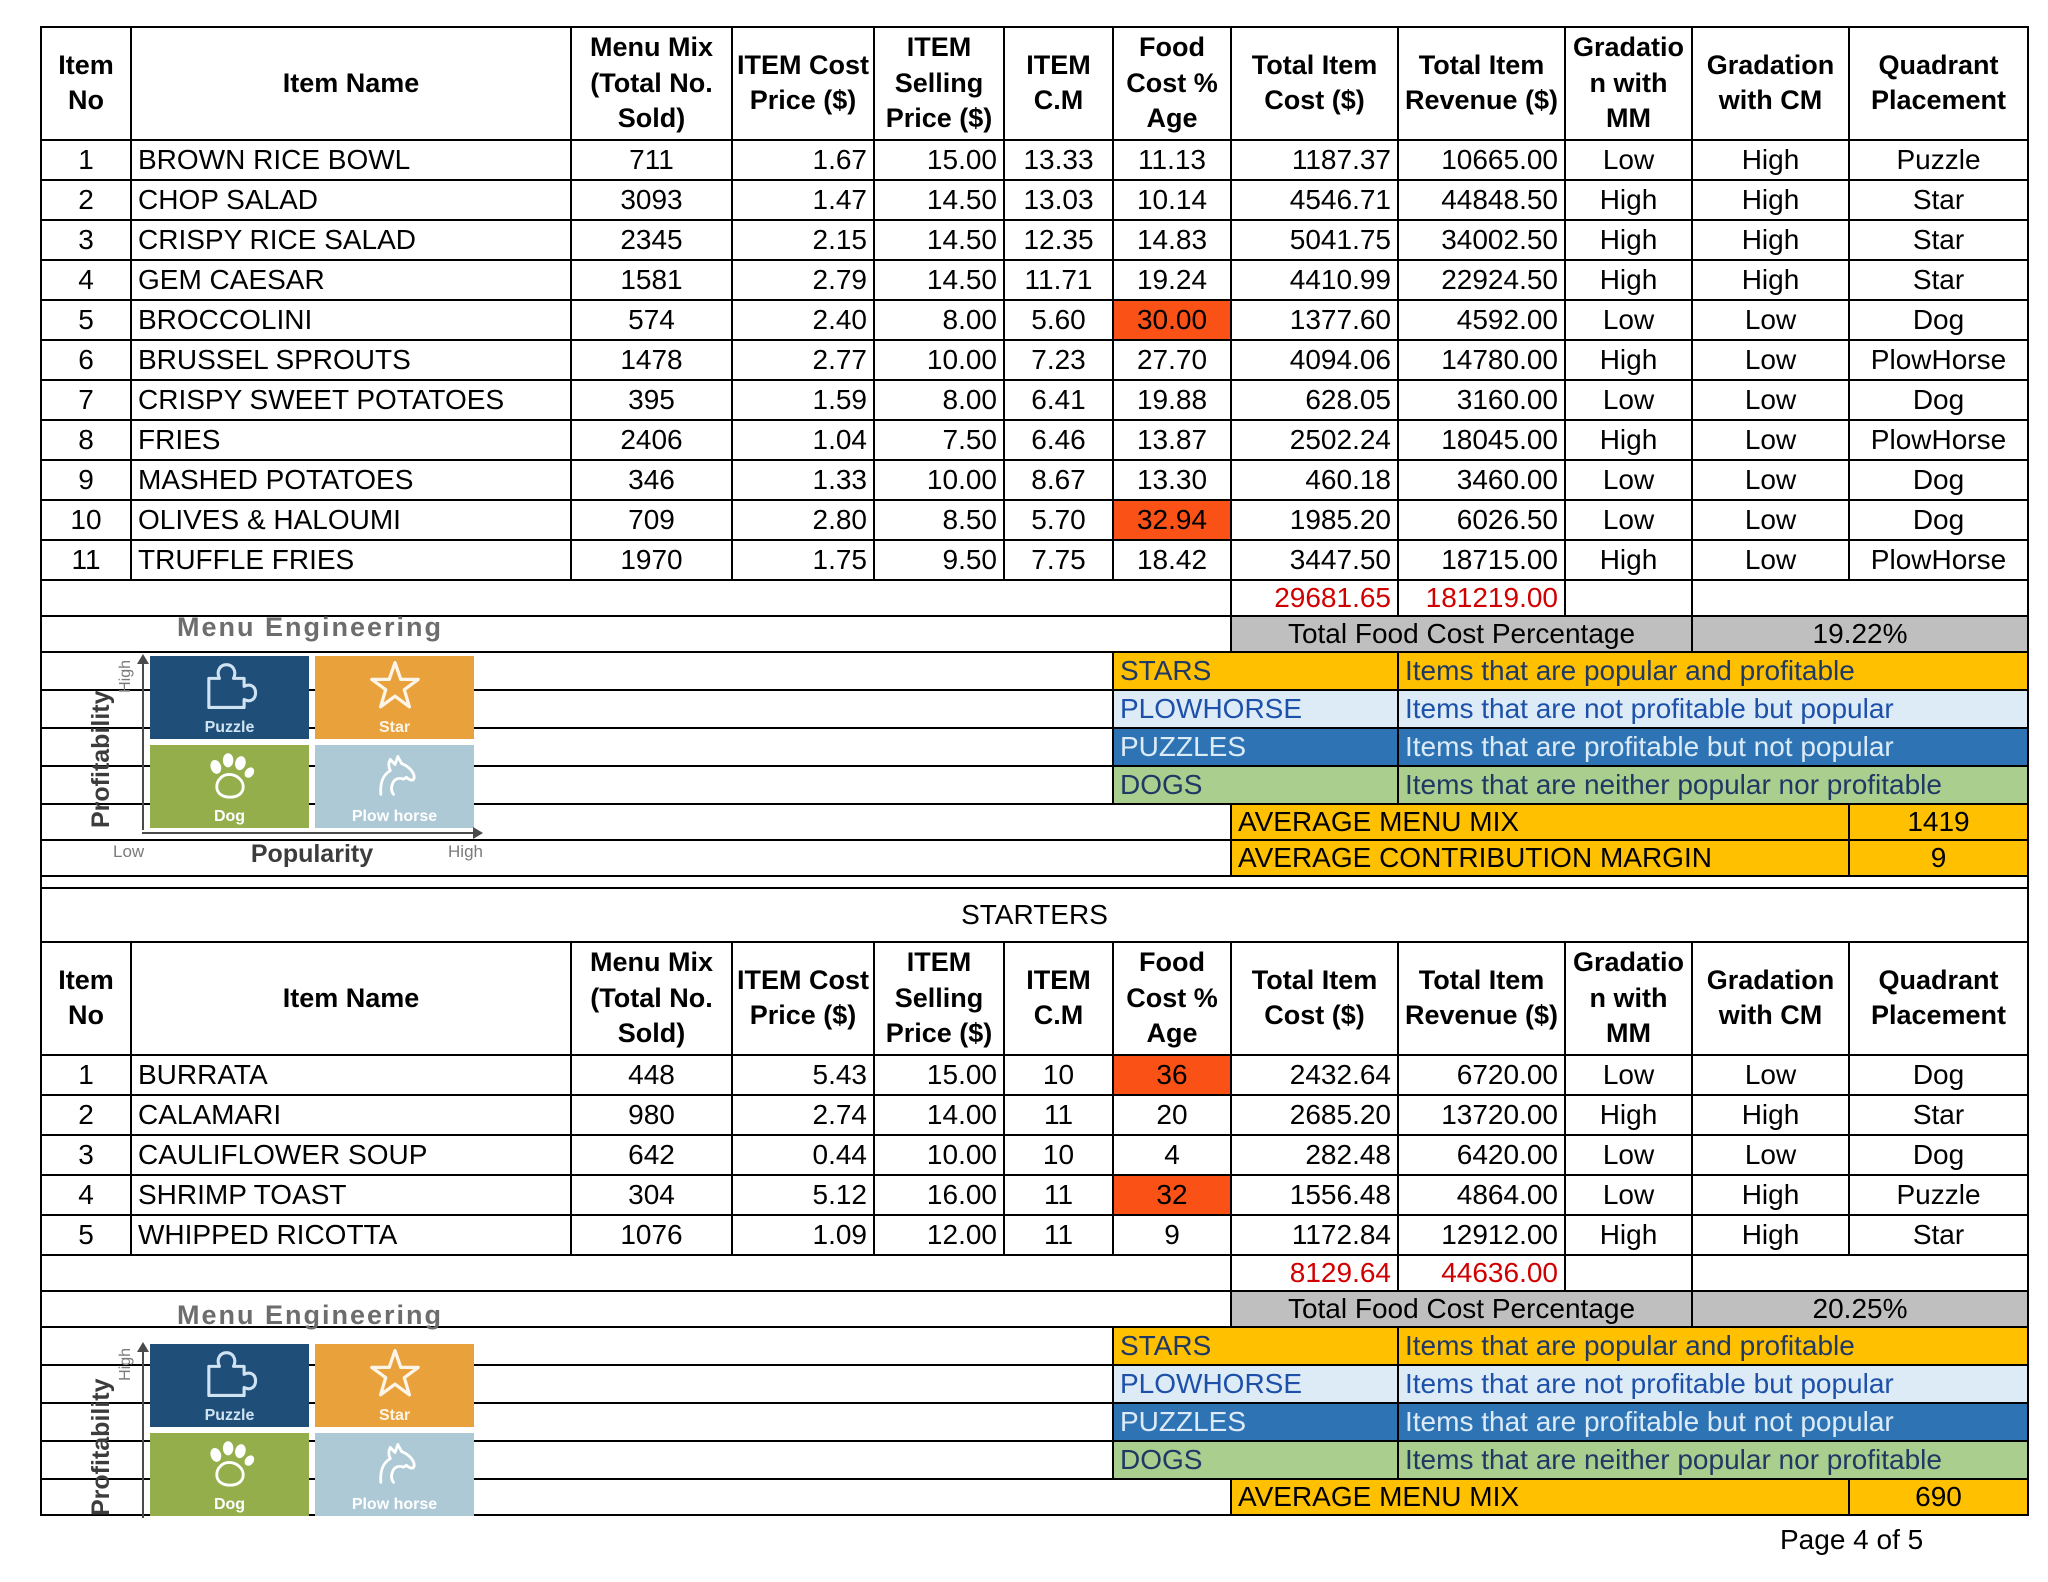  Describe the element at coordinates (1172, 1194) in the screenshot. I see `food-cost-pct-cell: 32` at that location.